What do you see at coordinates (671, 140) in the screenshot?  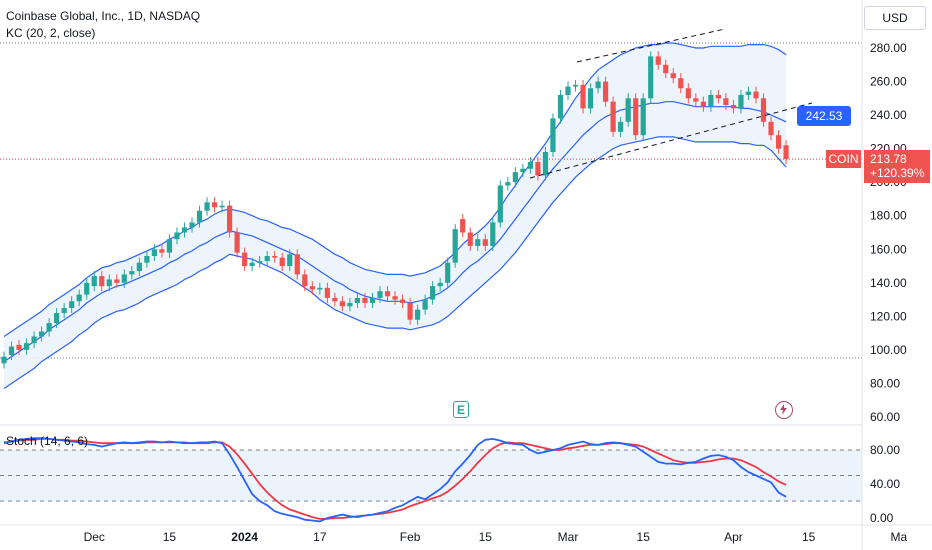 I see `channel-lower-trendline` at bounding box center [671, 140].